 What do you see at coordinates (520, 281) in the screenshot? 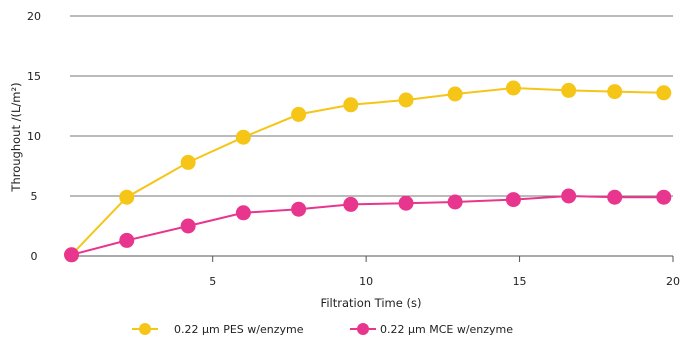
I see `x-tick-label: 15` at bounding box center [520, 281].